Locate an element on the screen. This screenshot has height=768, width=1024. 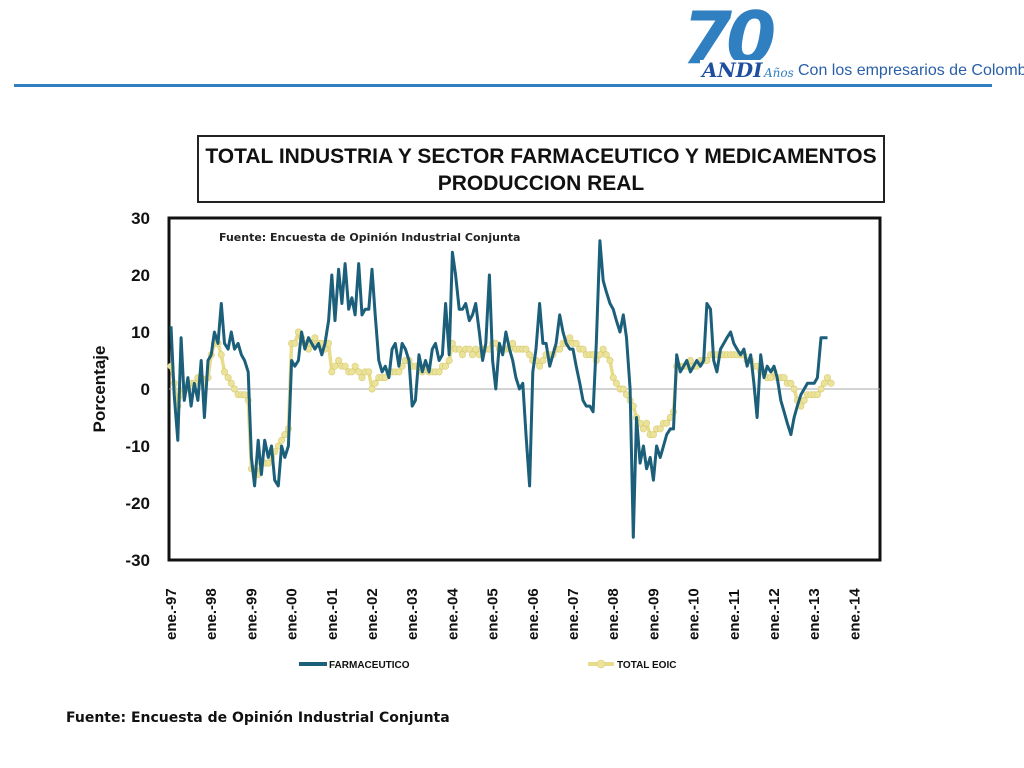
legend-label: TOTAL EOIC is located at coordinates (646, 665).